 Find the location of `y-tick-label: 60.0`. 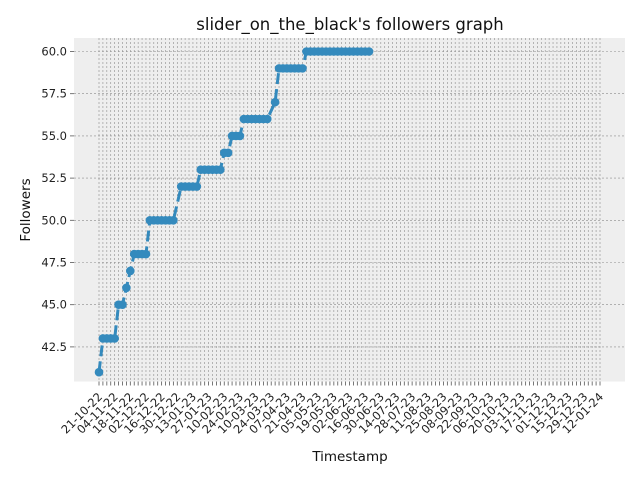

y-tick-label: 60.0 is located at coordinates (54, 52).